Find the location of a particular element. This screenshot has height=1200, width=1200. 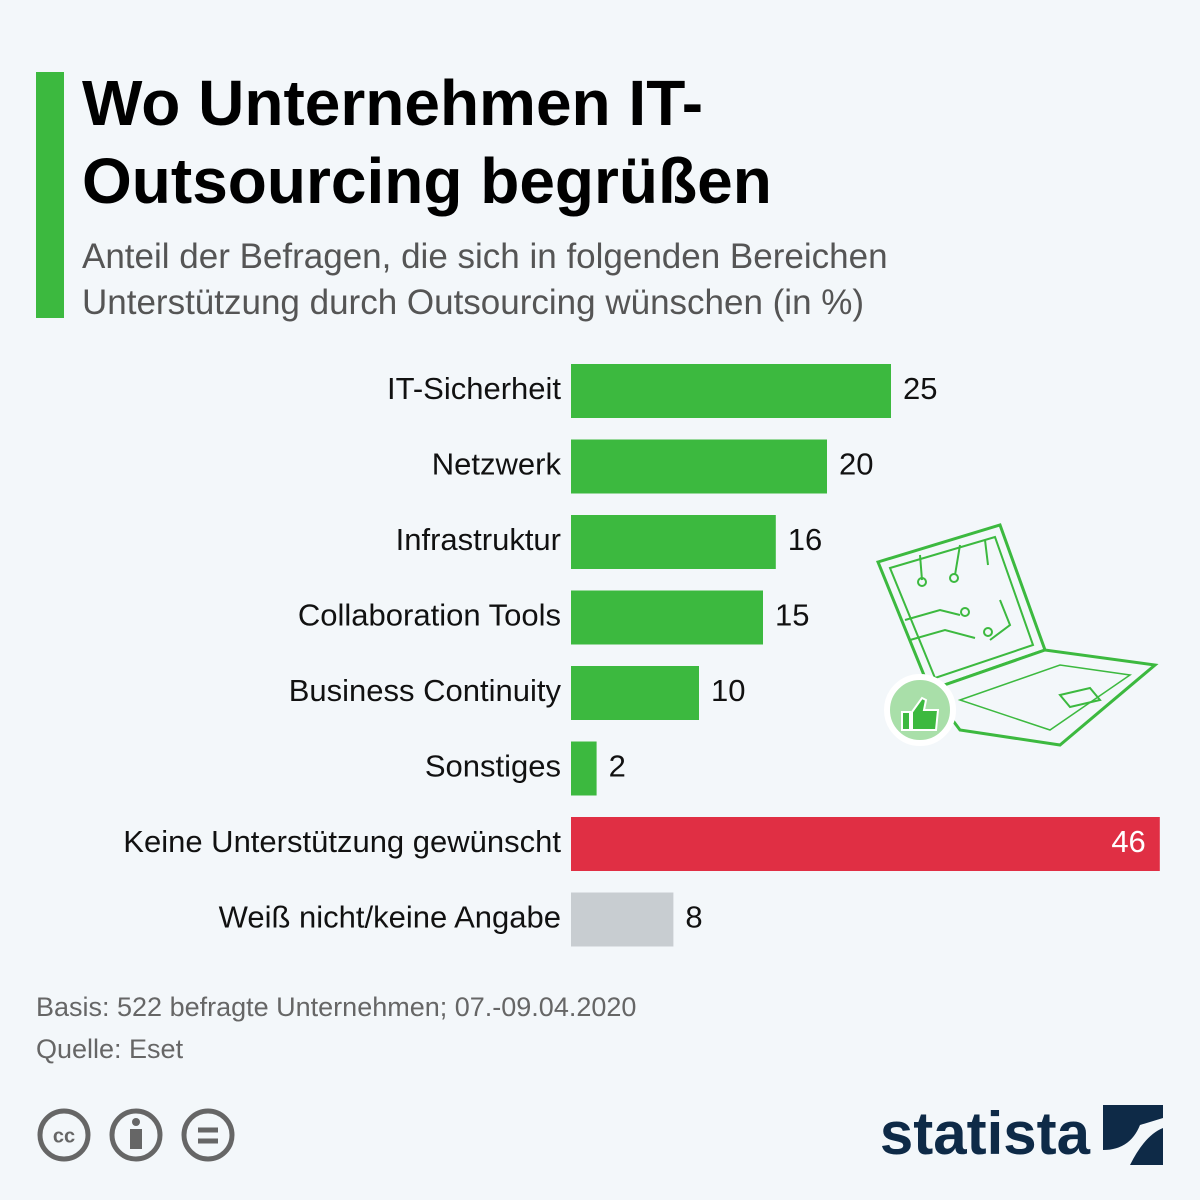

laptop-illustration is located at coordinates (1017, 635).